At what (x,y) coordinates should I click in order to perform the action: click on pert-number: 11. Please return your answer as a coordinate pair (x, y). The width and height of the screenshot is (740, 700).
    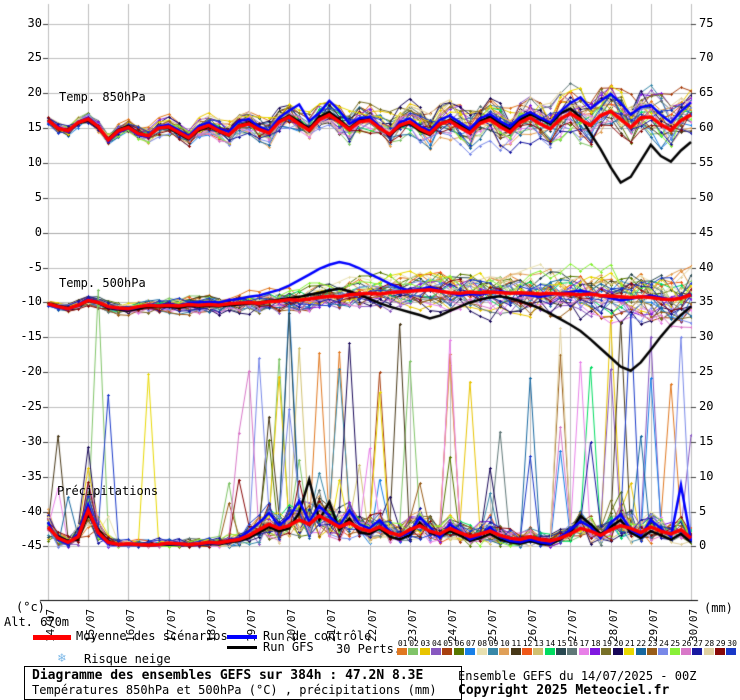
    Looking at the image, I should click on (516, 643).